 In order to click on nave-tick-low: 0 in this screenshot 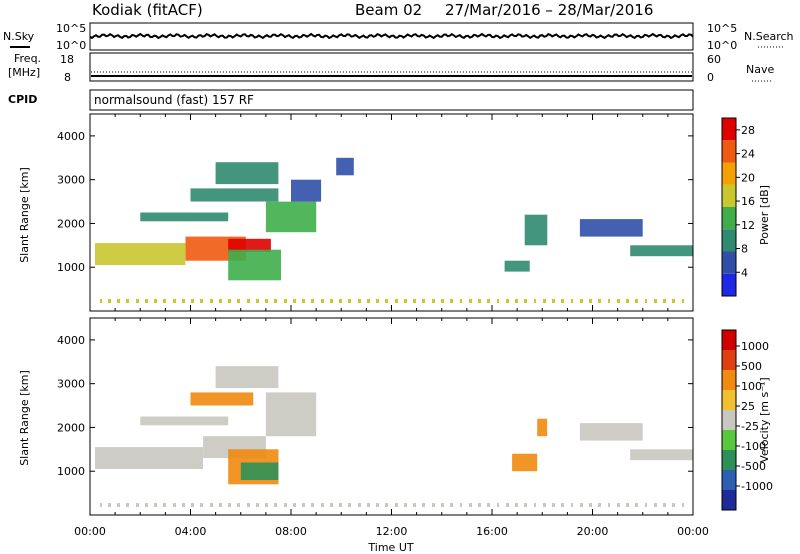, I will do `click(710, 77)`.